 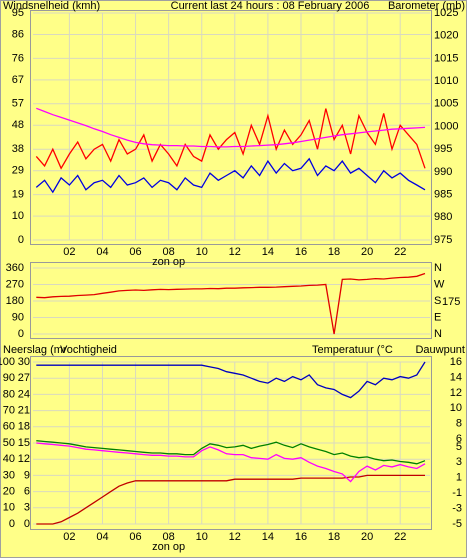 I want to click on y-tick-label: 270, so click(x=15, y=284).